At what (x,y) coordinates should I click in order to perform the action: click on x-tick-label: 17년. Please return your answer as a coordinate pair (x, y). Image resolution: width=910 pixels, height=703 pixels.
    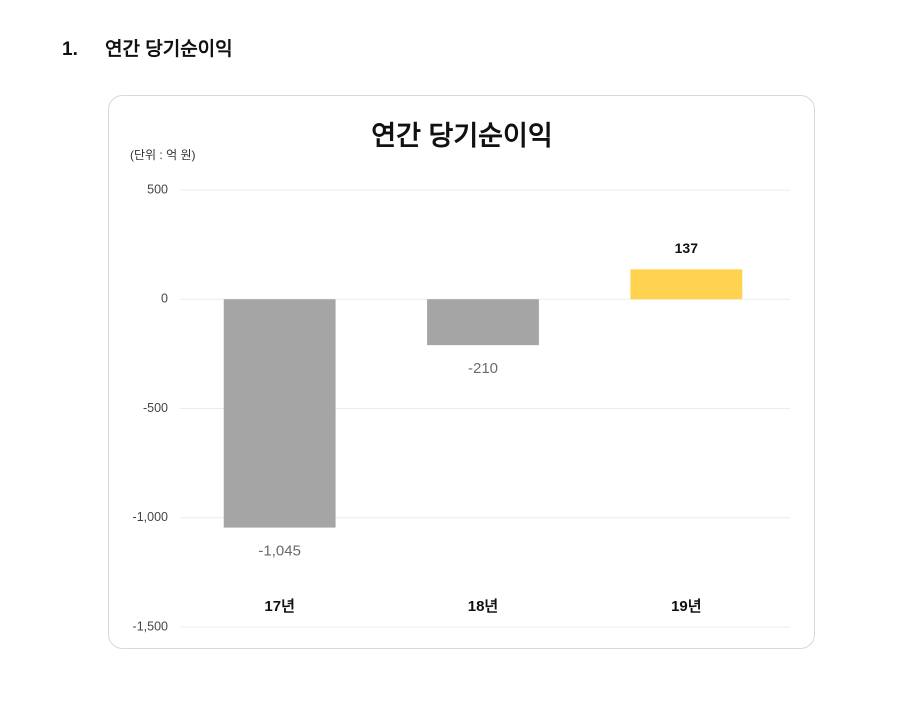
    Looking at the image, I should click on (279, 606).